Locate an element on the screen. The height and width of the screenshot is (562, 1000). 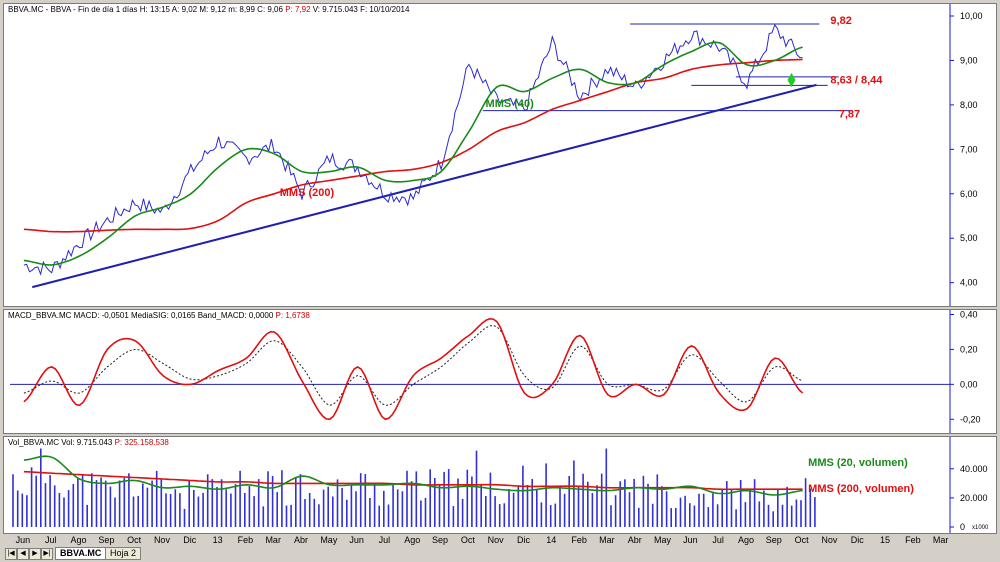
macd-y-tick-label: -0,20 is located at coordinates (970, 419).